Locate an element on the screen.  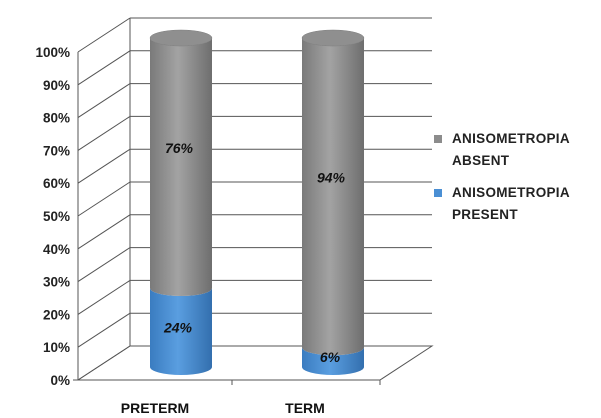
y-tick-label: 100% is located at coordinates (52, 52).